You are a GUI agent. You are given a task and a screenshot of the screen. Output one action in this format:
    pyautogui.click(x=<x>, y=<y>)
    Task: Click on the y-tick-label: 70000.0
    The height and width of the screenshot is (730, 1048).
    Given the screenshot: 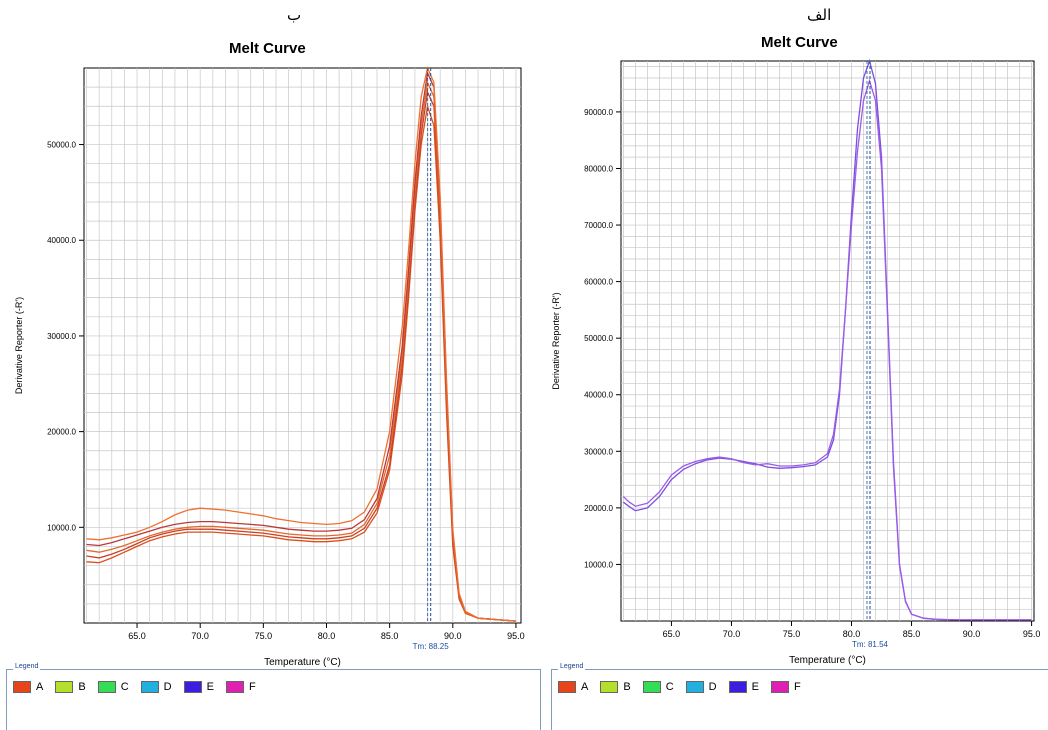 What is the action you would take?
    pyautogui.click(x=598, y=225)
    